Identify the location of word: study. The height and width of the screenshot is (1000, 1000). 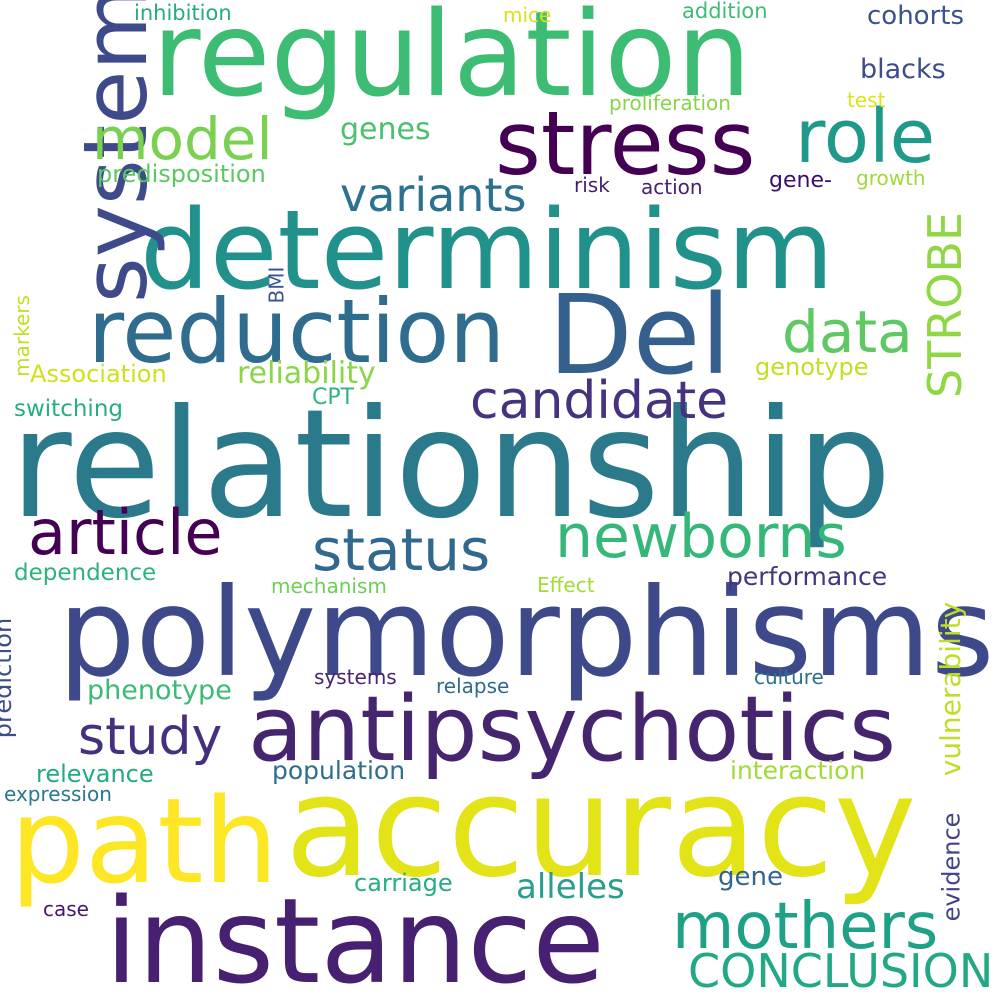
(150, 737).